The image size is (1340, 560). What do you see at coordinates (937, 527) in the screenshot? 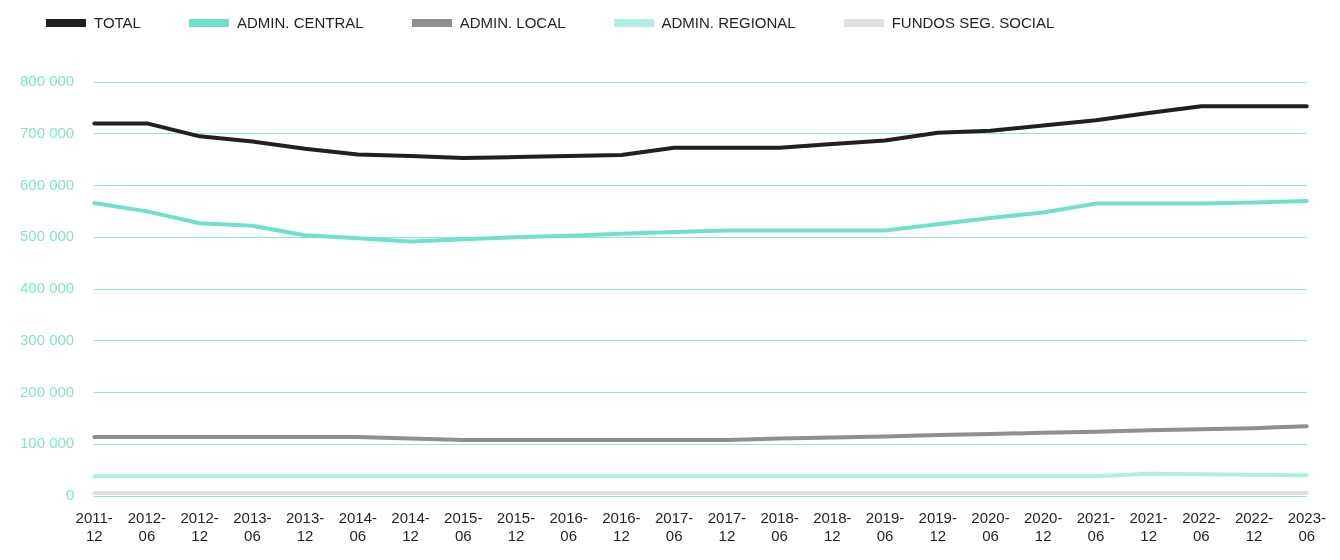
I see `x-tick-label: 2019-12` at bounding box center [937, 527].